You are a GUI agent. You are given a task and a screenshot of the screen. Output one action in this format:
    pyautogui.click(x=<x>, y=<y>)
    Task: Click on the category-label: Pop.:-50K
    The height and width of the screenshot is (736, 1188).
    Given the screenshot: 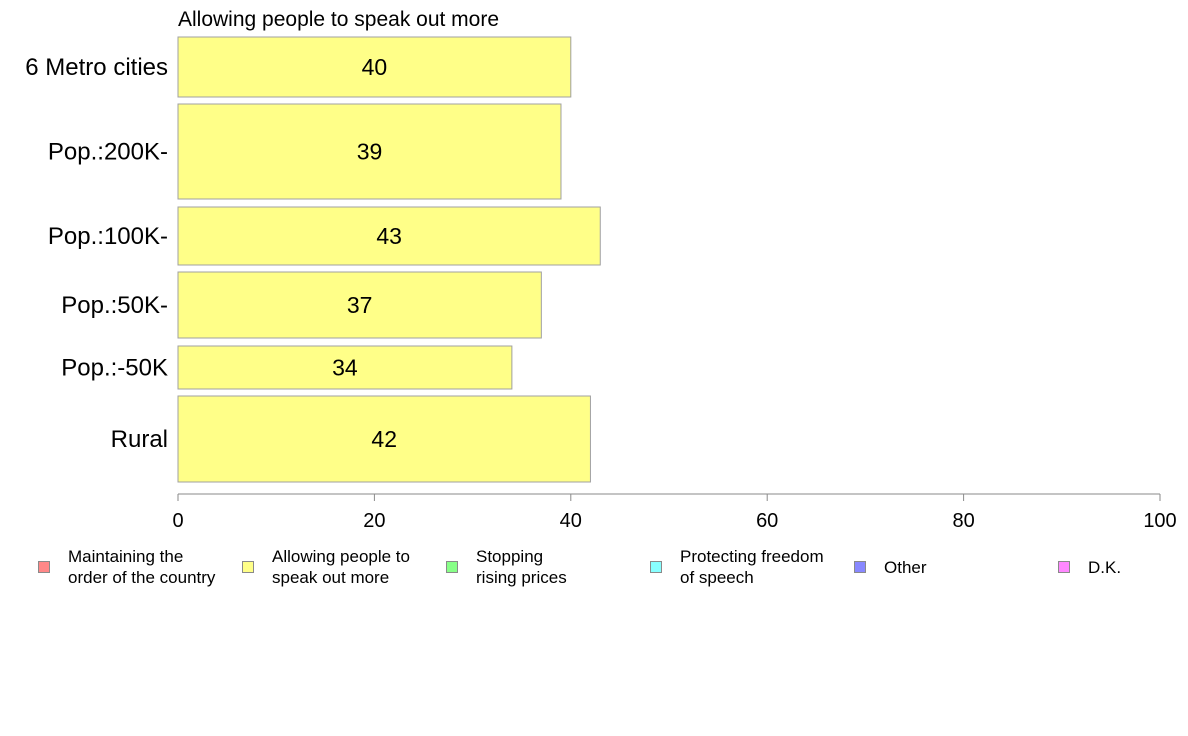 What is the action you would take?
    pyautogui.click(x=114, y=368)
    